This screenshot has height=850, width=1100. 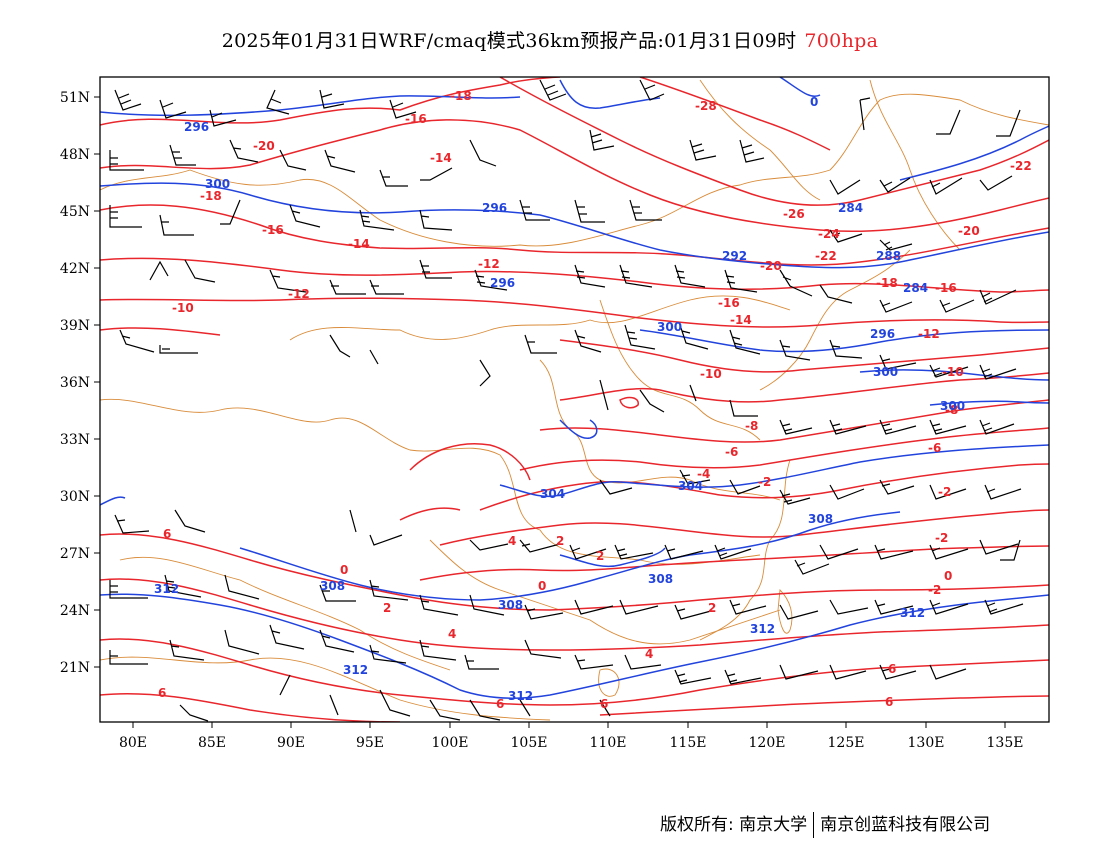 What do you see at coordinates (75, 98) in the screenshot?
I see `lat-tick-label: 51N` at bounding box center [75, 98].